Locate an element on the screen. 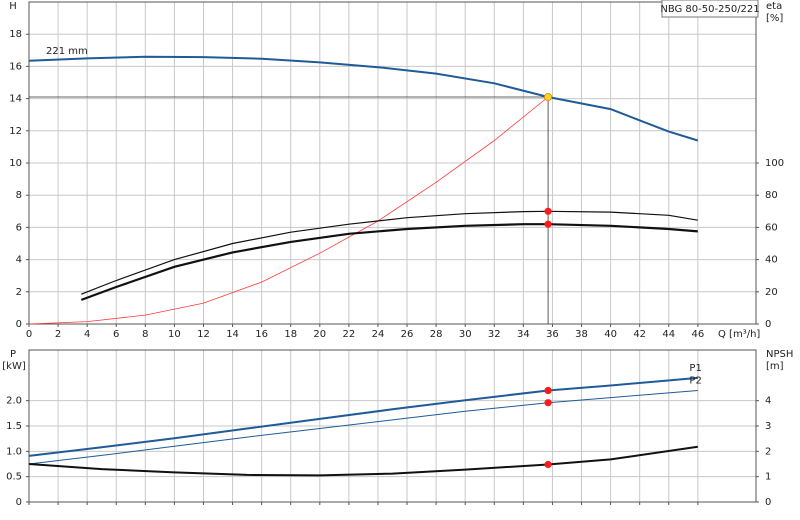 The width and height of the screenshot is (800, 520). x-tick-label: 4 is located at coordinates (87, 334).